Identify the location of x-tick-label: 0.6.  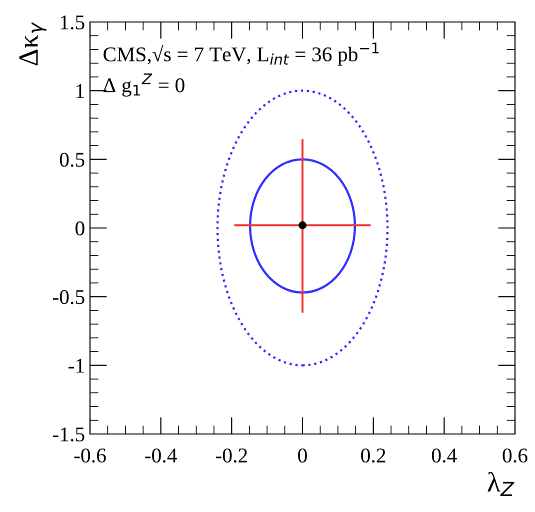
(515, 455).